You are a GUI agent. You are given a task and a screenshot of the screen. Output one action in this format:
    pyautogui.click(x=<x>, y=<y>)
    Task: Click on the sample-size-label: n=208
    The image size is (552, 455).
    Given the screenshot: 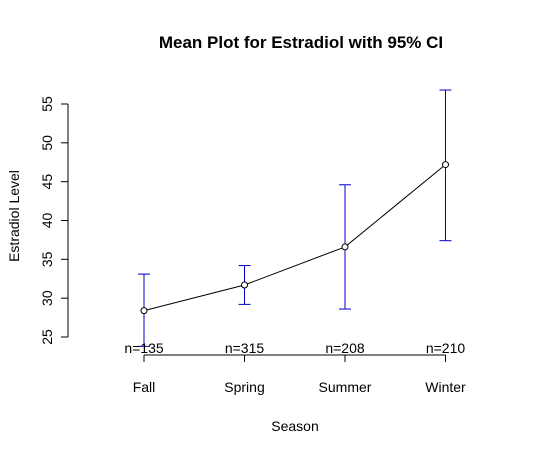 What is the action you would take?
    pyautogui.click(x=345, y=348)
    